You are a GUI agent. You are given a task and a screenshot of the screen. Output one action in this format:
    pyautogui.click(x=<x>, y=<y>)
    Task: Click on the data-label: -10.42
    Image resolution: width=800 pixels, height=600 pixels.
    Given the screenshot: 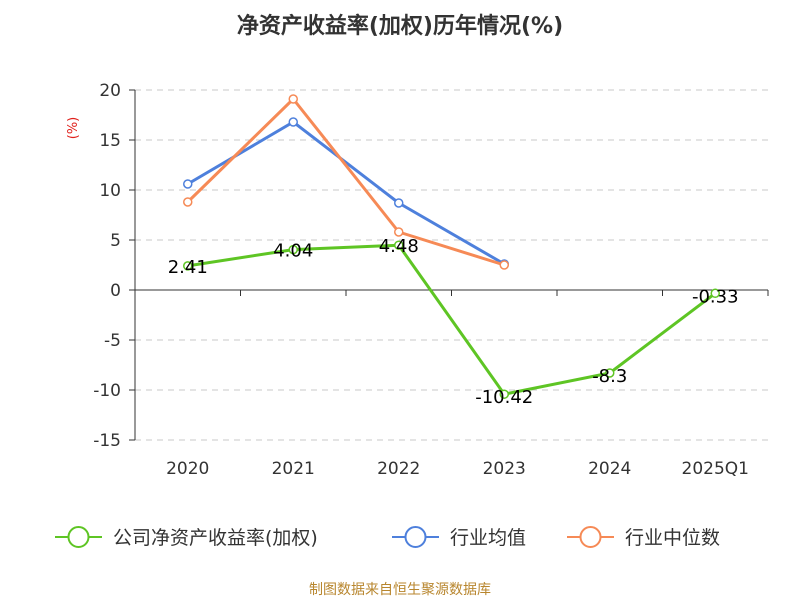 What is the action you would take?
    pyautogui.click(x=504, y=397)
    